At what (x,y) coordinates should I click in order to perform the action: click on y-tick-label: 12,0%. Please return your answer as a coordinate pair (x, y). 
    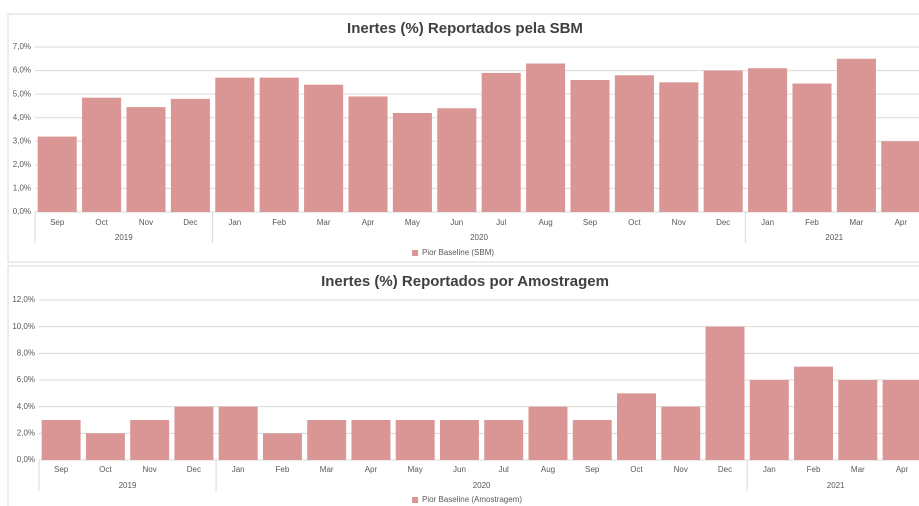
    Looking at the image, I should click on (23, 299).